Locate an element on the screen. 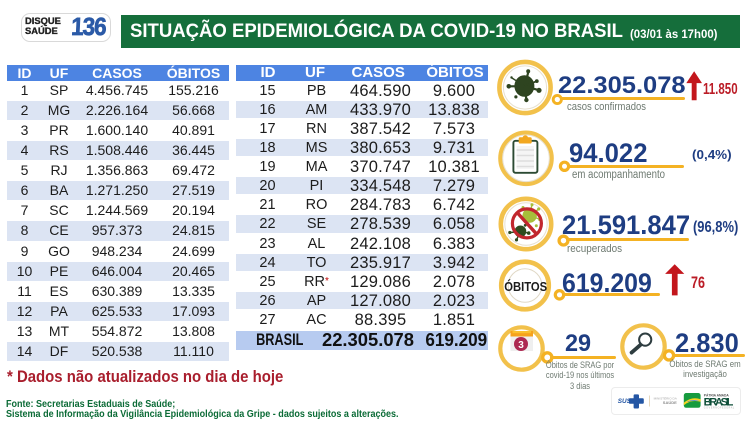  svg-text: MINISTÉRIO DA is located at coordinates (666, 398).